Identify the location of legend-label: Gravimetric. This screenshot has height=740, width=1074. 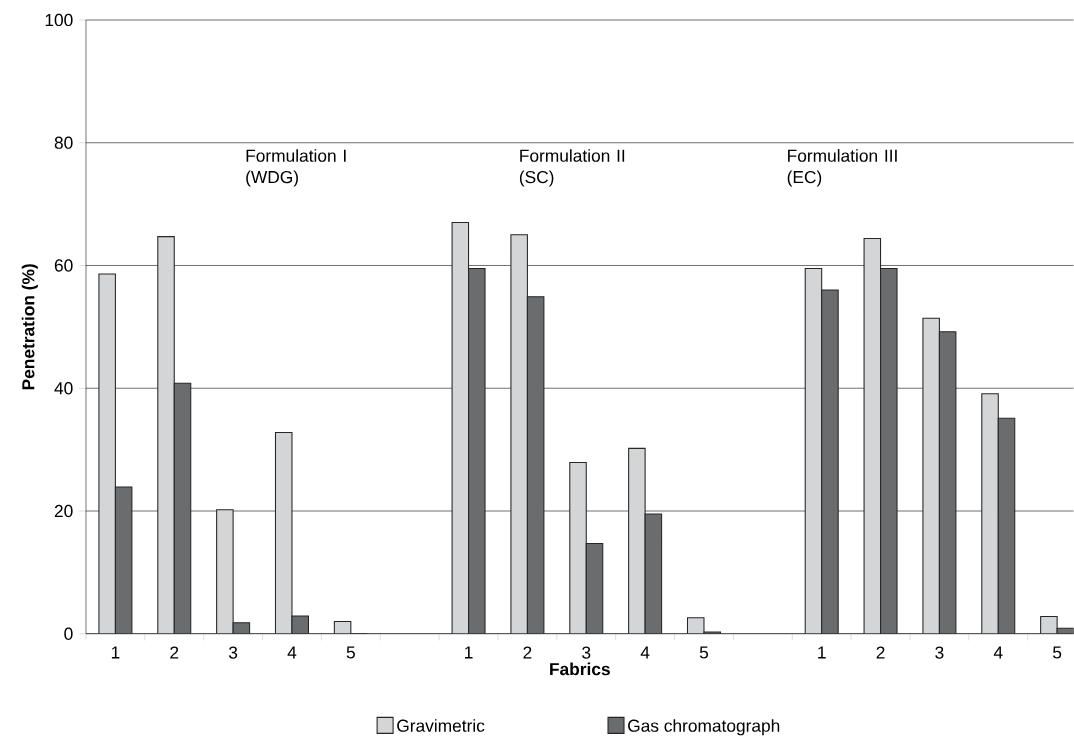
(441, 726).